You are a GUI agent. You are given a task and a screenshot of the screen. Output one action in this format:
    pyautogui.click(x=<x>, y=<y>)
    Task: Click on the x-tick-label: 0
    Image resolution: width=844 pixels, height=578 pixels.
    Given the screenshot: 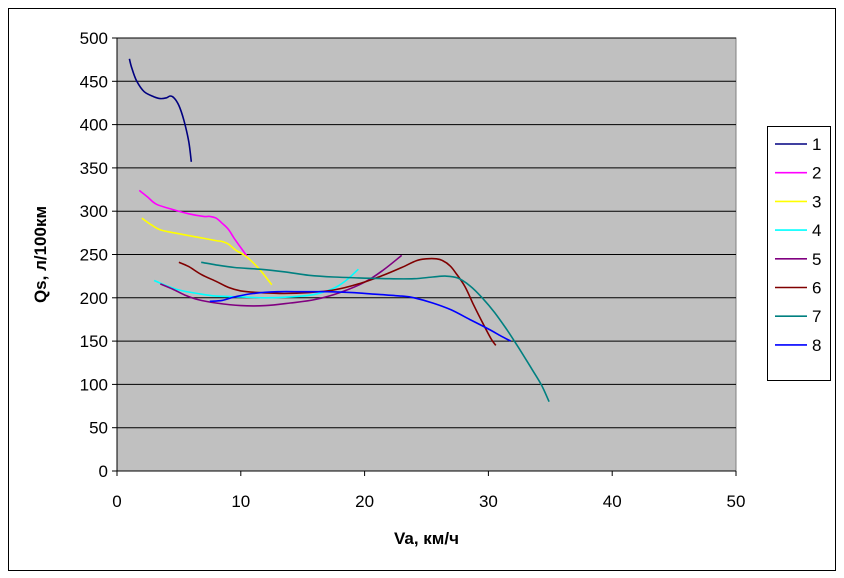 What is the action you would take?
    pyautogui.click(x=116, y=501)
    